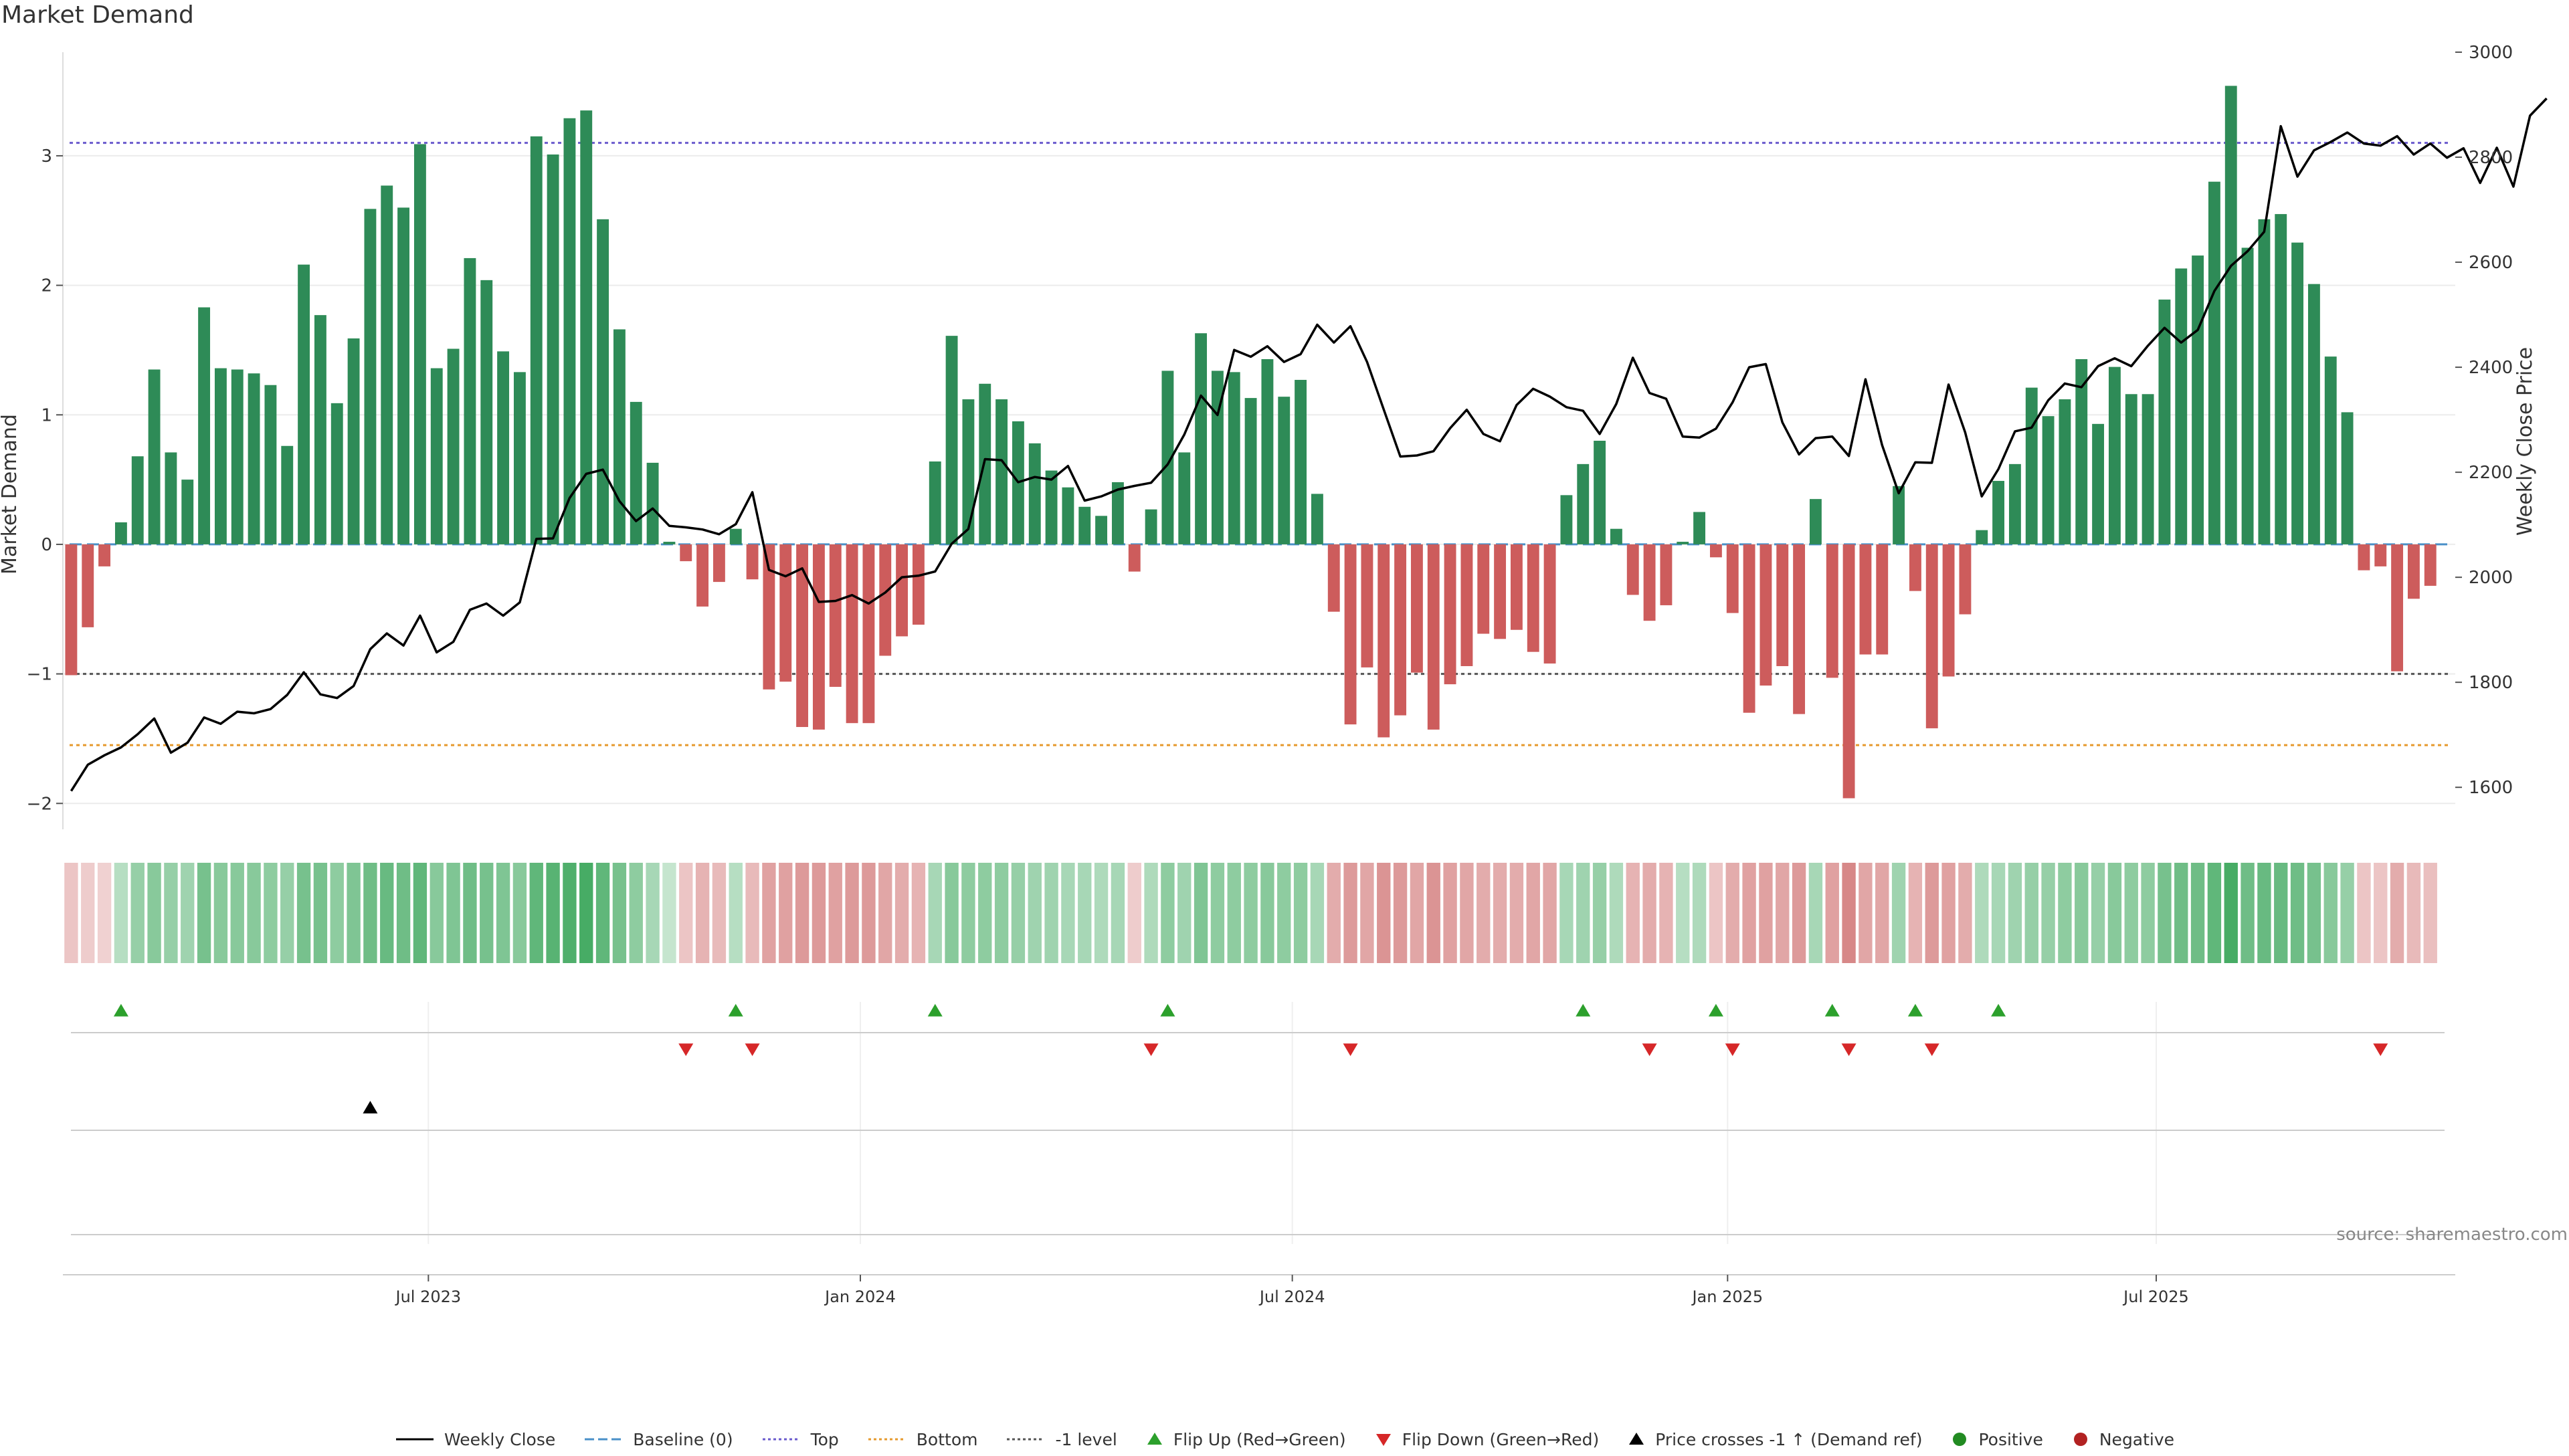  What do you see at coordinates (2137, 1439) in the screenshot?
I see `legend-label: Negative` at bounding box center [2137, 1439].